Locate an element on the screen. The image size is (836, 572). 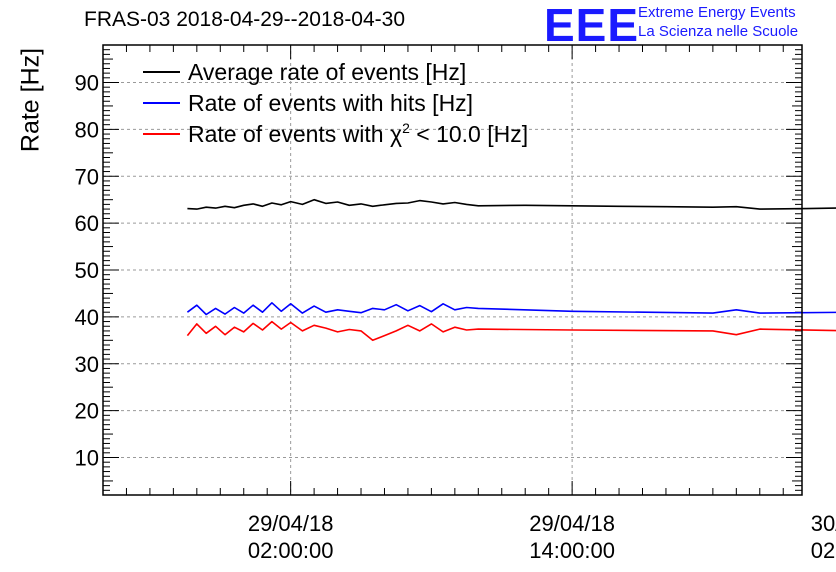
y-tick-label: 20 is located at coordinates (87, 411).